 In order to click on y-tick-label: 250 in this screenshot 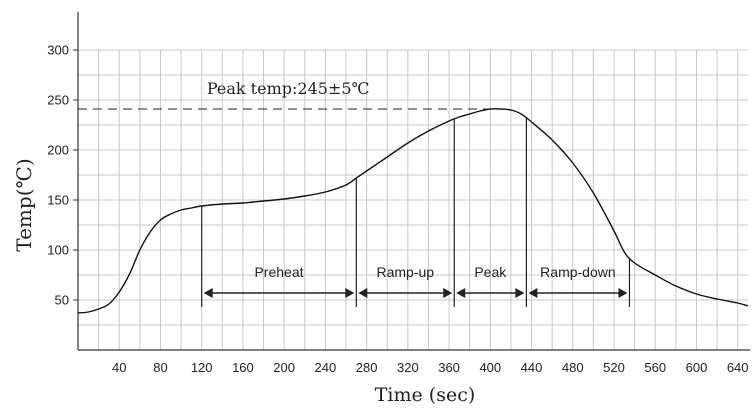, I will do `click(58, 100)`.